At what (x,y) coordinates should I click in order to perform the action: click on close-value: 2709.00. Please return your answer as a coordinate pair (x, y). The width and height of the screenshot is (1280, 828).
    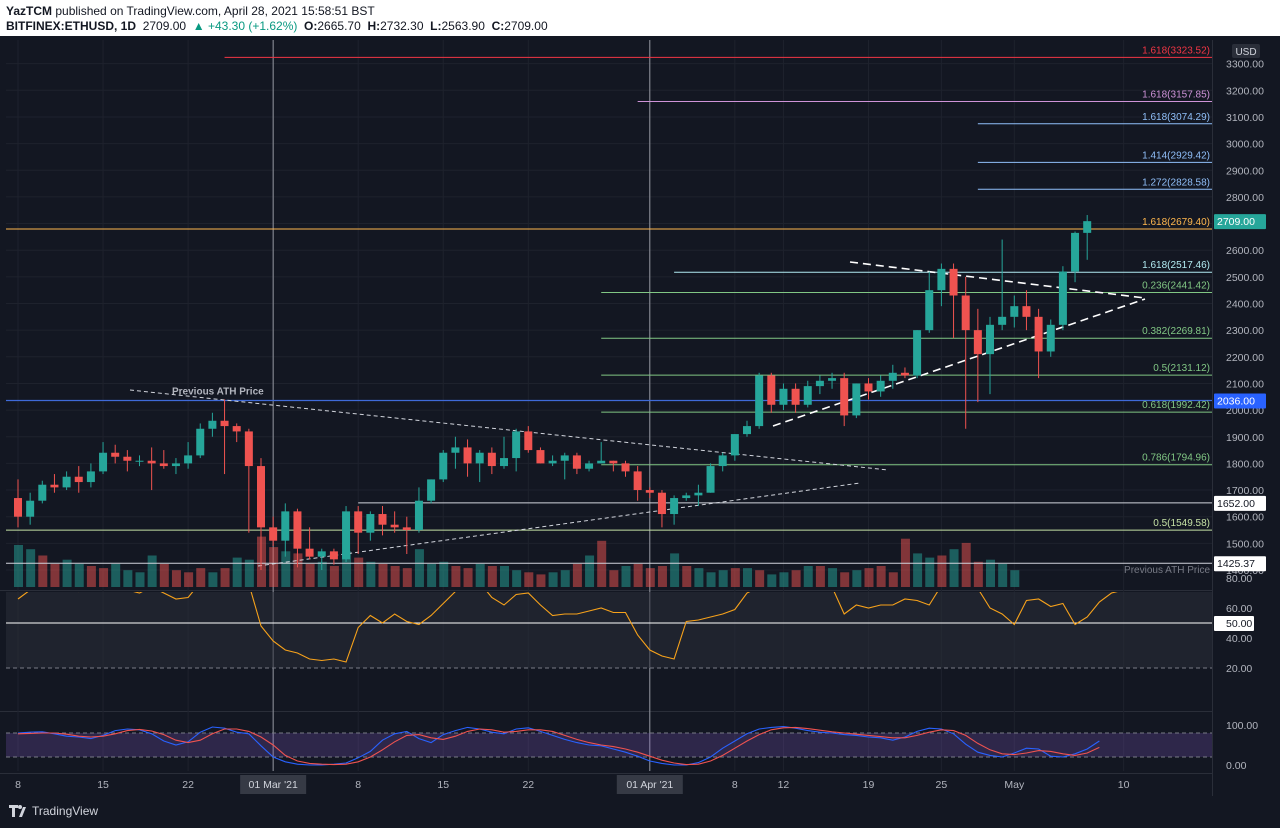
    Looking at the image, I should click on (526, 26).